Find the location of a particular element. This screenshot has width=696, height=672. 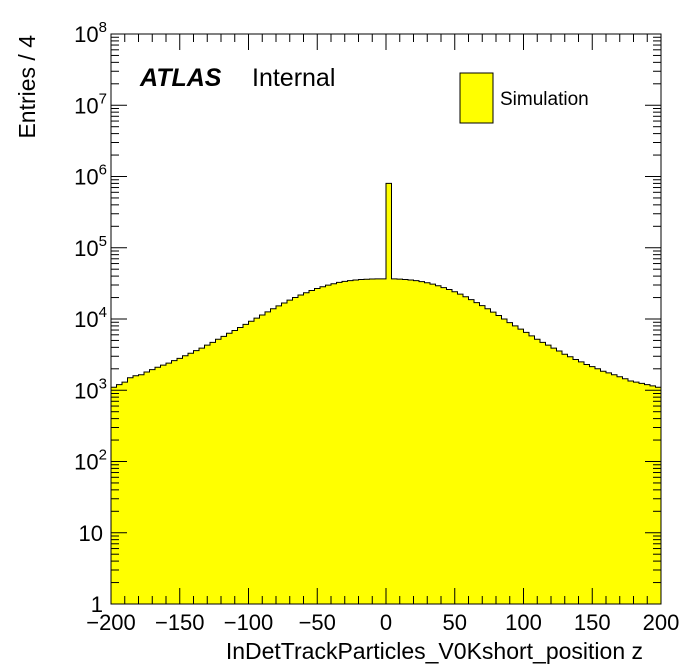

x-tick-label: 100 is located at coordinates (523, 622).